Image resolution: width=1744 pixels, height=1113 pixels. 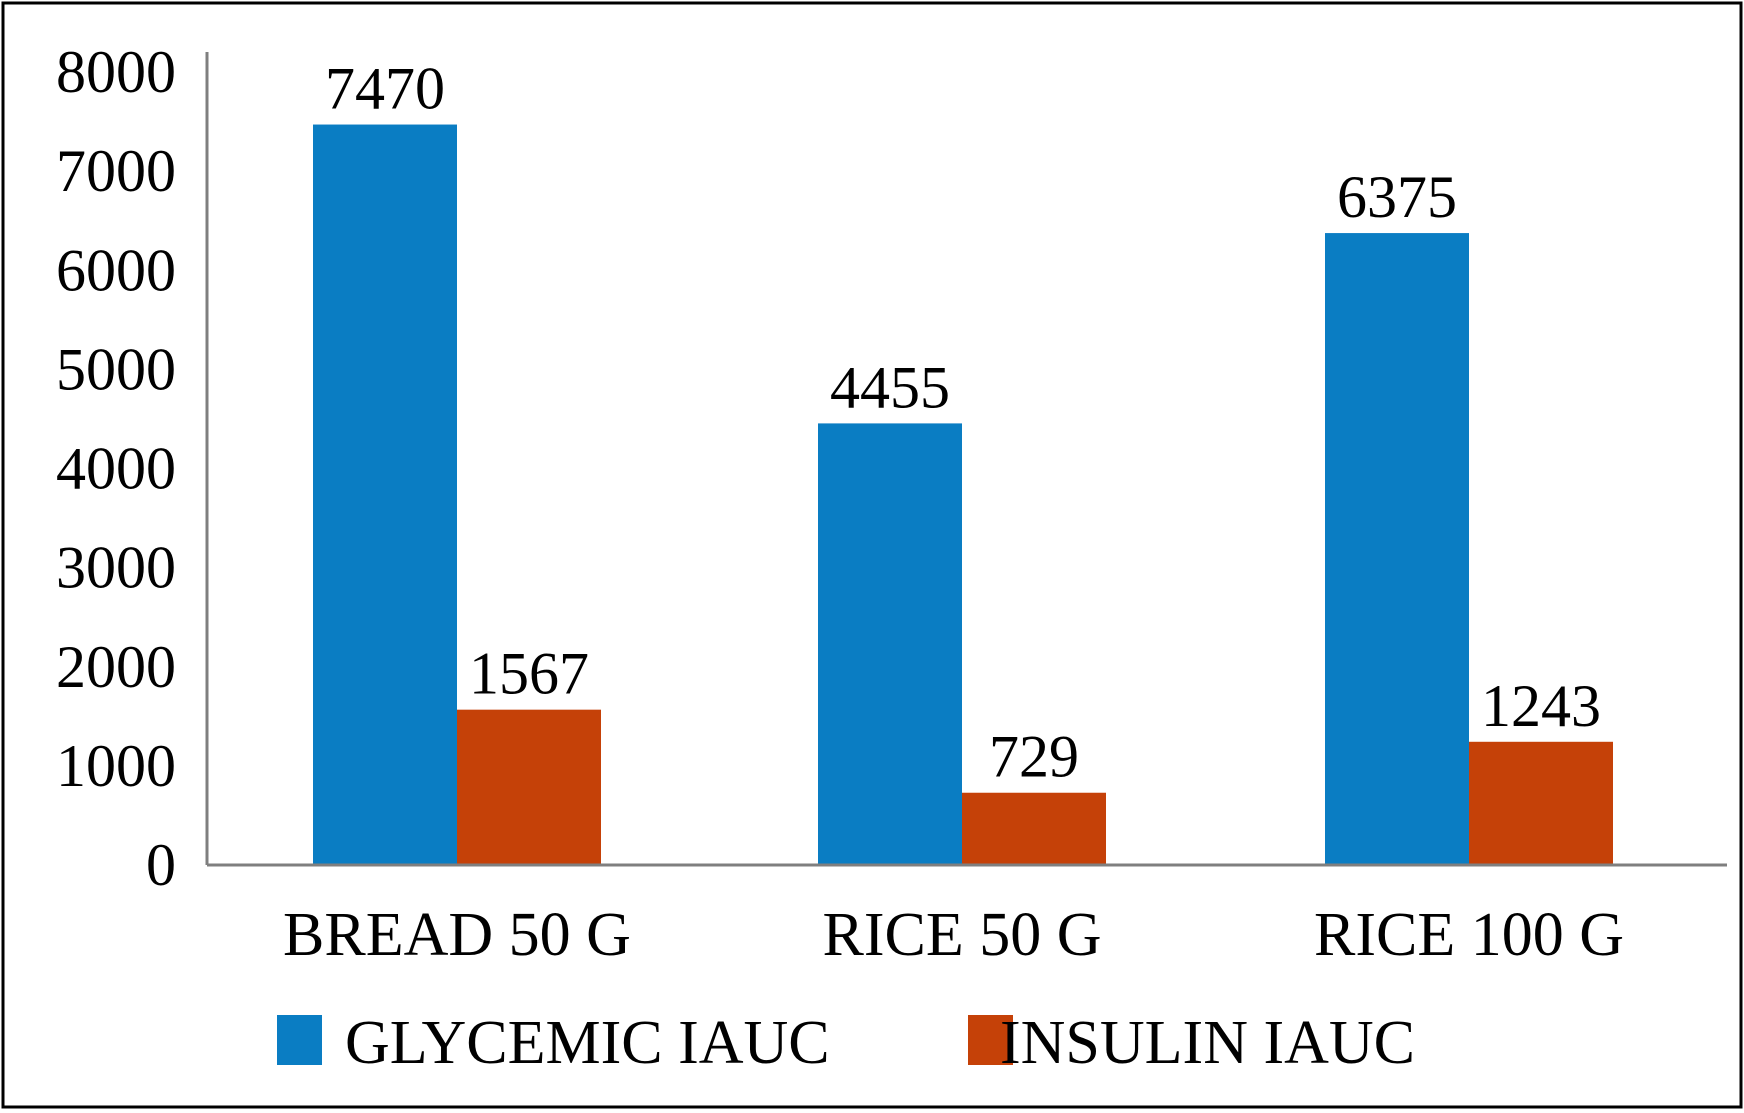 I want to click on y-tick-label: 3000, so click(x=116, y=568).